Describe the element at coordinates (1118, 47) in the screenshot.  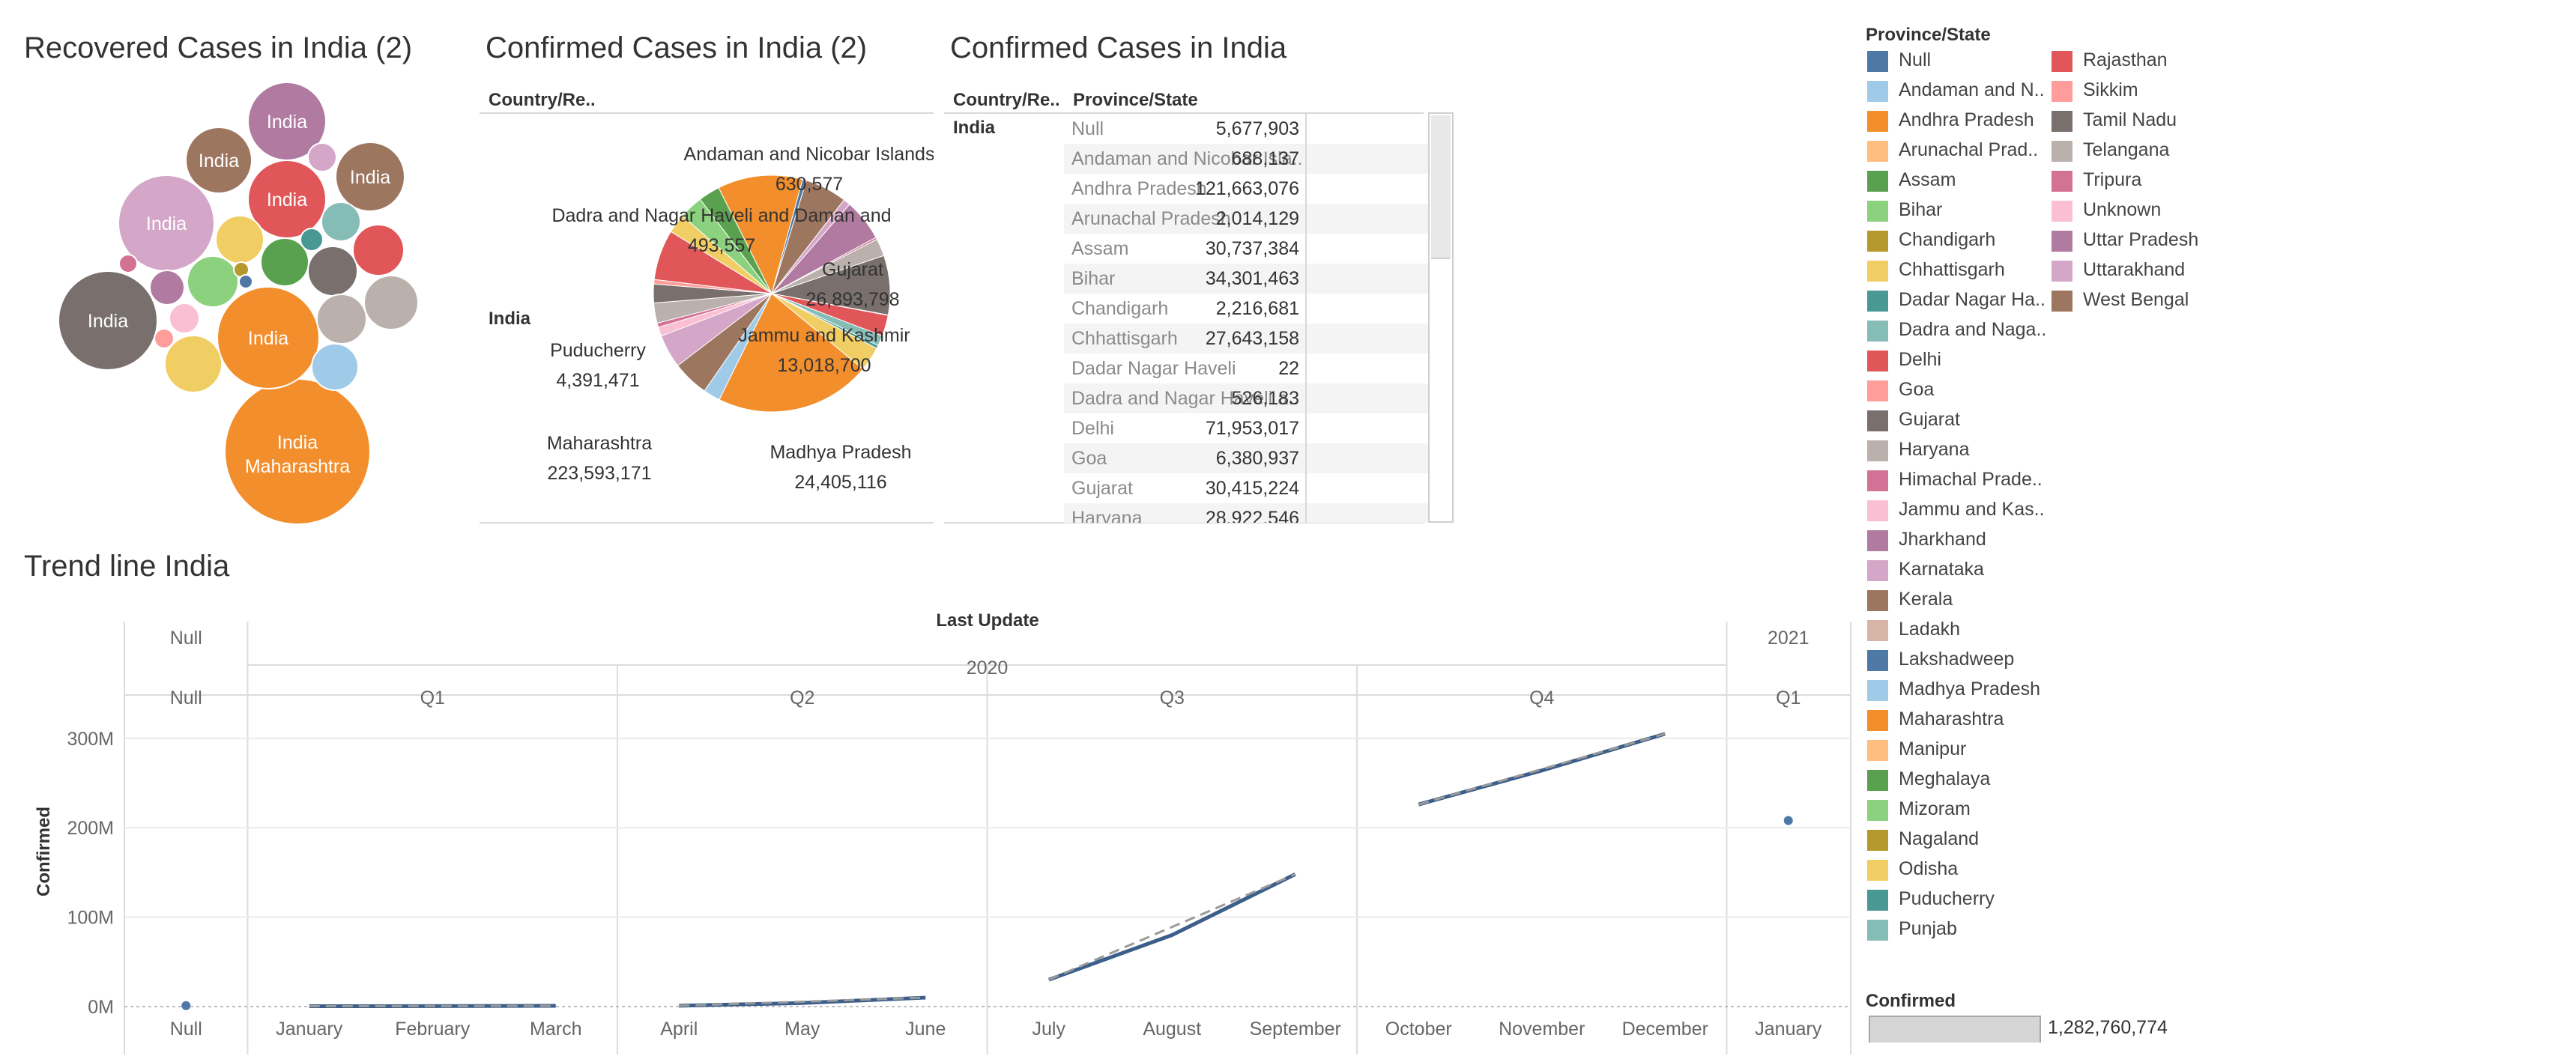
I see `table-title: Confirmed Cases in India` at that location.